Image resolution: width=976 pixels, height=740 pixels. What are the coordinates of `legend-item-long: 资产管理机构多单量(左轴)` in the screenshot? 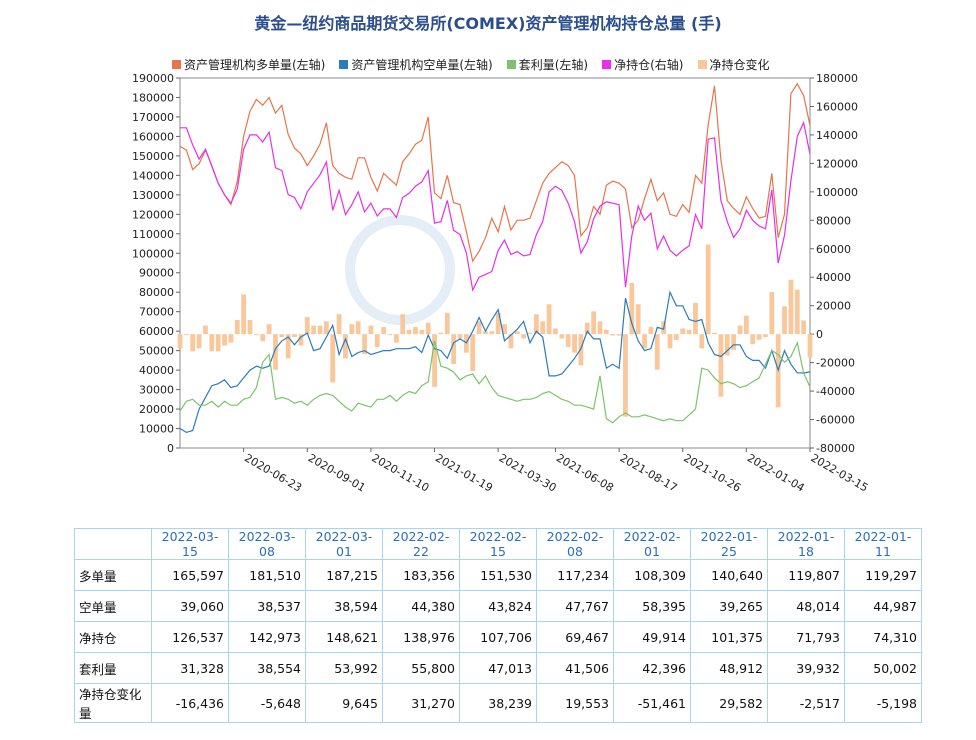 It's located at (248, 64).